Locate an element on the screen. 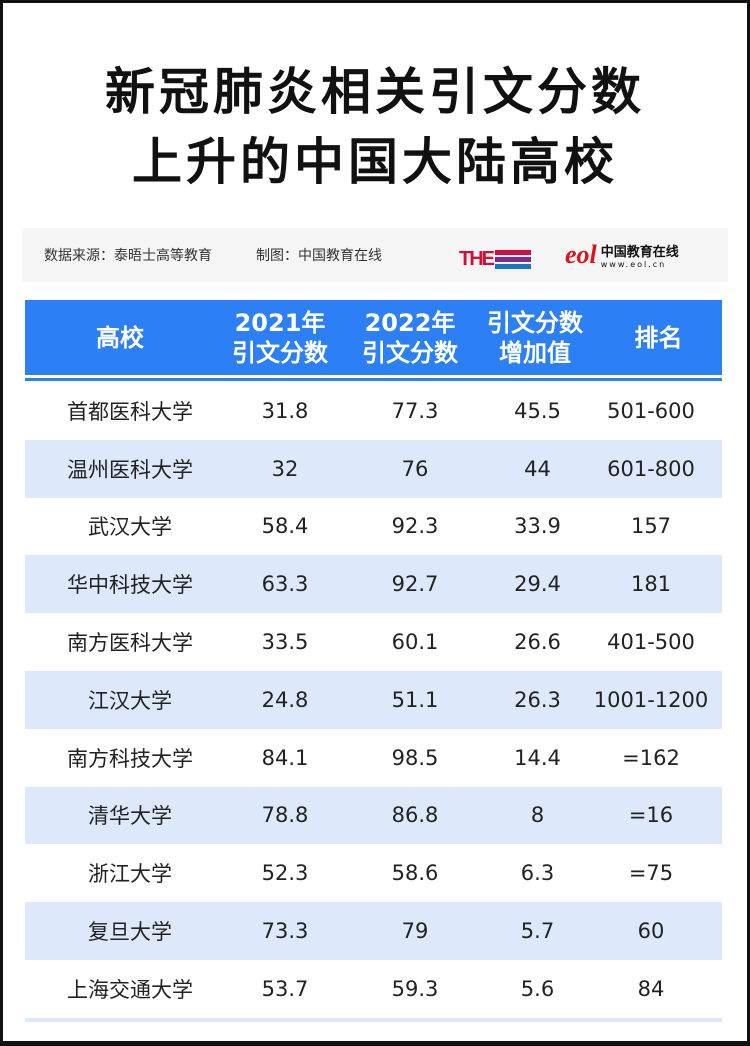 Image resolution: width=750 pixels, height=1046 pixels. table-cell: 78.8 is located at coordinates (285, 815).